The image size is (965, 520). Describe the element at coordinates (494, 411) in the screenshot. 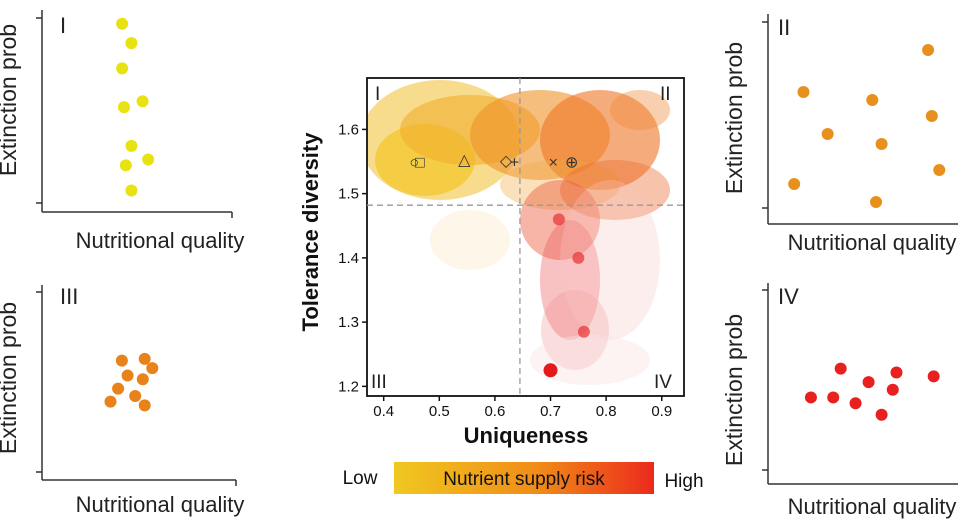

I see `x-tick-label: 0.6` at that location.